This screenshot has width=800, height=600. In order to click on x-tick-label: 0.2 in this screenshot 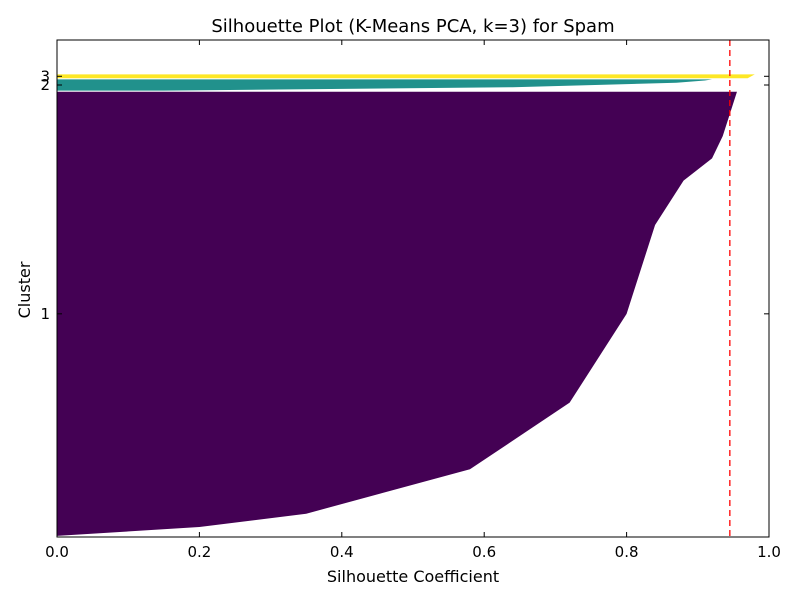, I will do `click(199, 552)`.